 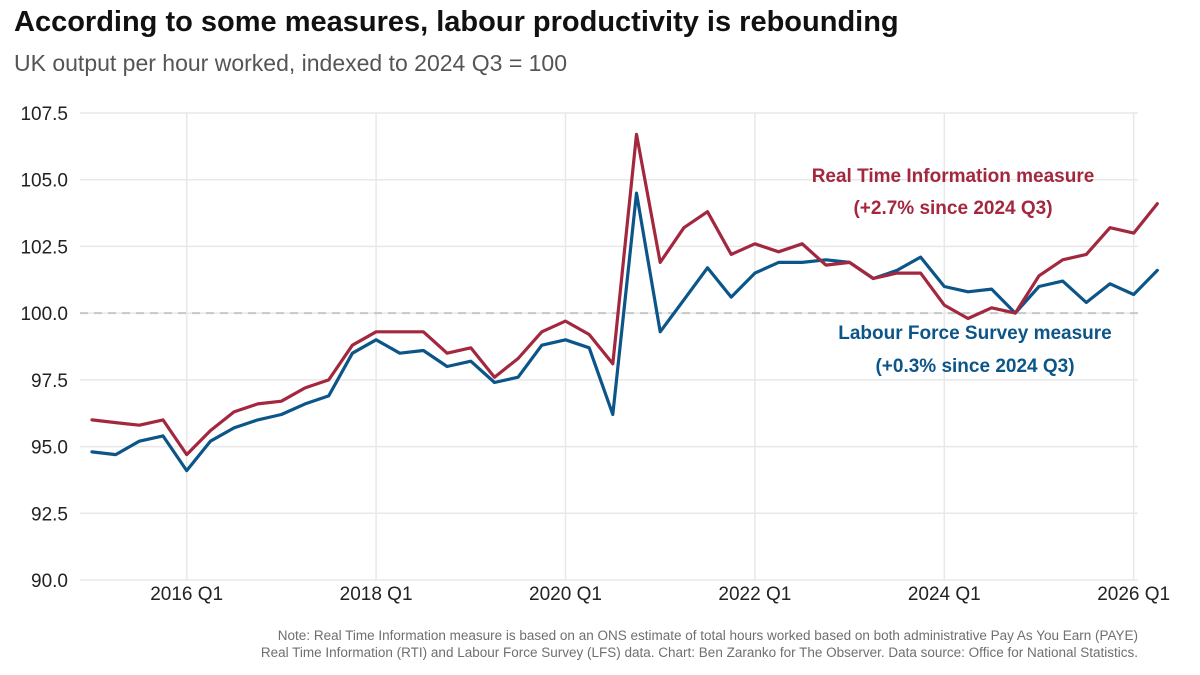 What do you see at coordinates (44, 247) in the screenshot?
I see `y-tick-label: 102.5` at bounding box center [44, 247].